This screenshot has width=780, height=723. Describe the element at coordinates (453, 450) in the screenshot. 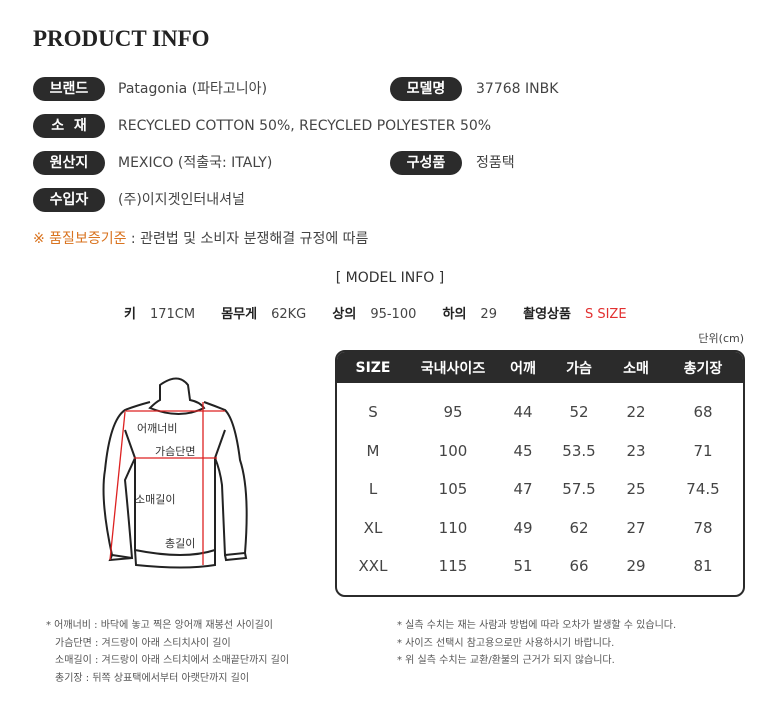

I see `size-cell: 100` at that location.